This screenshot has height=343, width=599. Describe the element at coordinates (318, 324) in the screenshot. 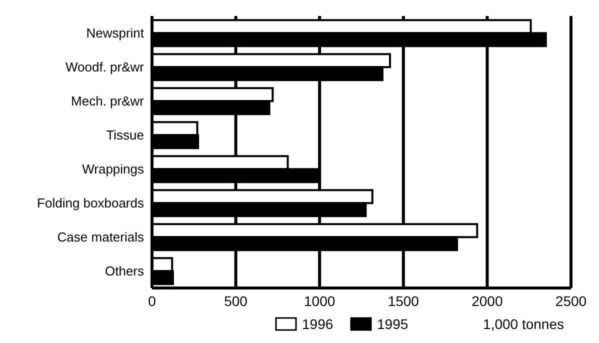

I see `legend-label: 1996` at that location.